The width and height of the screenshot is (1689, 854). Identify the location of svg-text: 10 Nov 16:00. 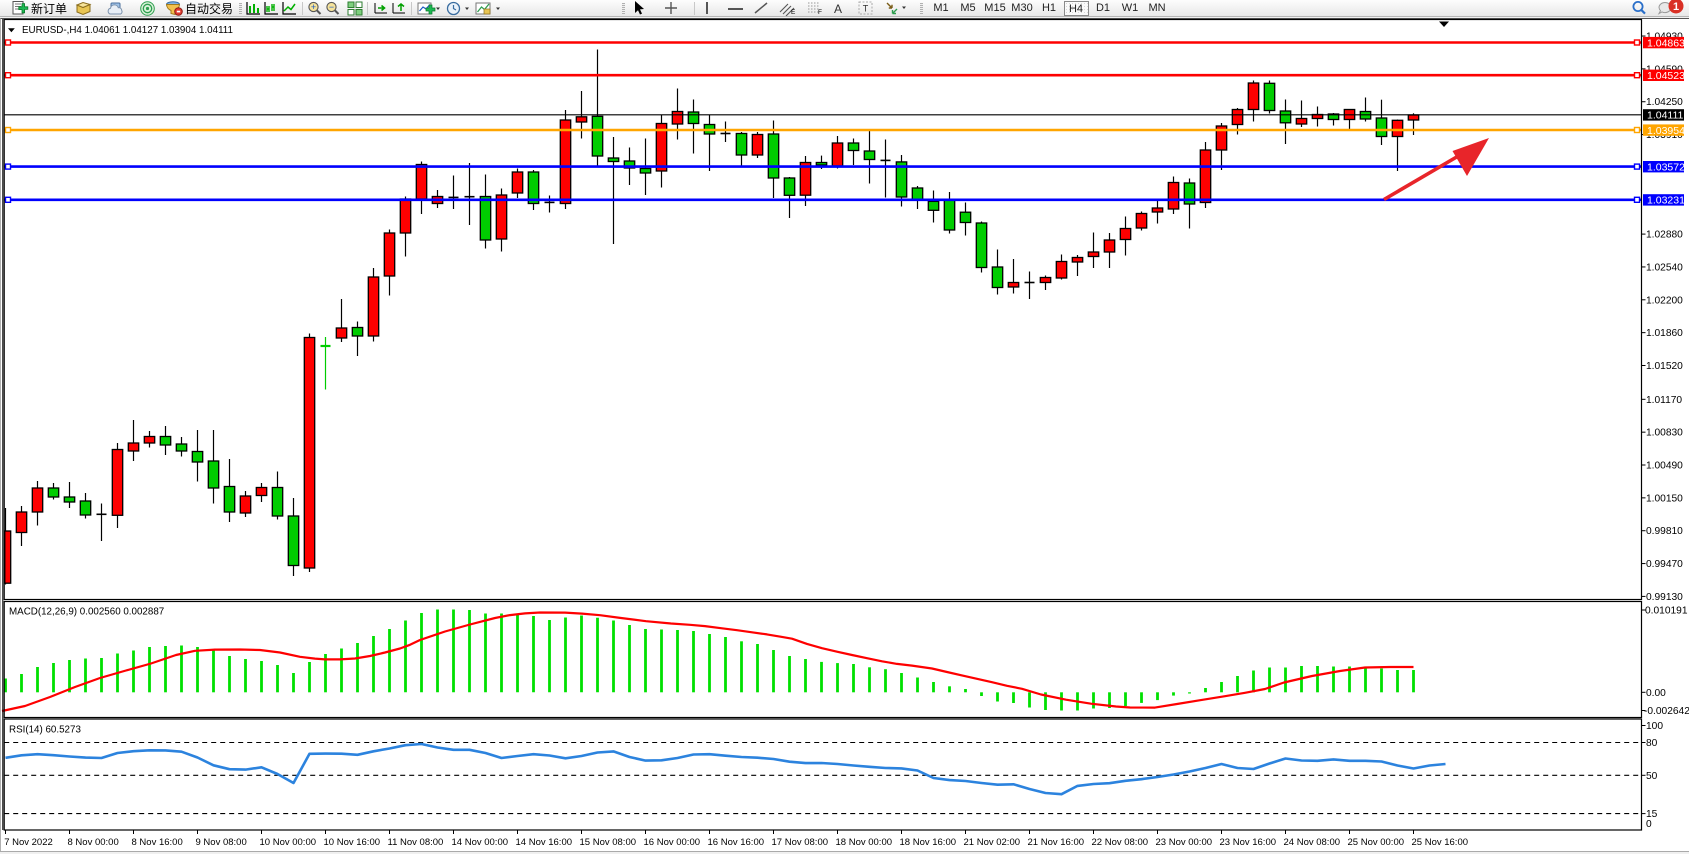
(352, 842).